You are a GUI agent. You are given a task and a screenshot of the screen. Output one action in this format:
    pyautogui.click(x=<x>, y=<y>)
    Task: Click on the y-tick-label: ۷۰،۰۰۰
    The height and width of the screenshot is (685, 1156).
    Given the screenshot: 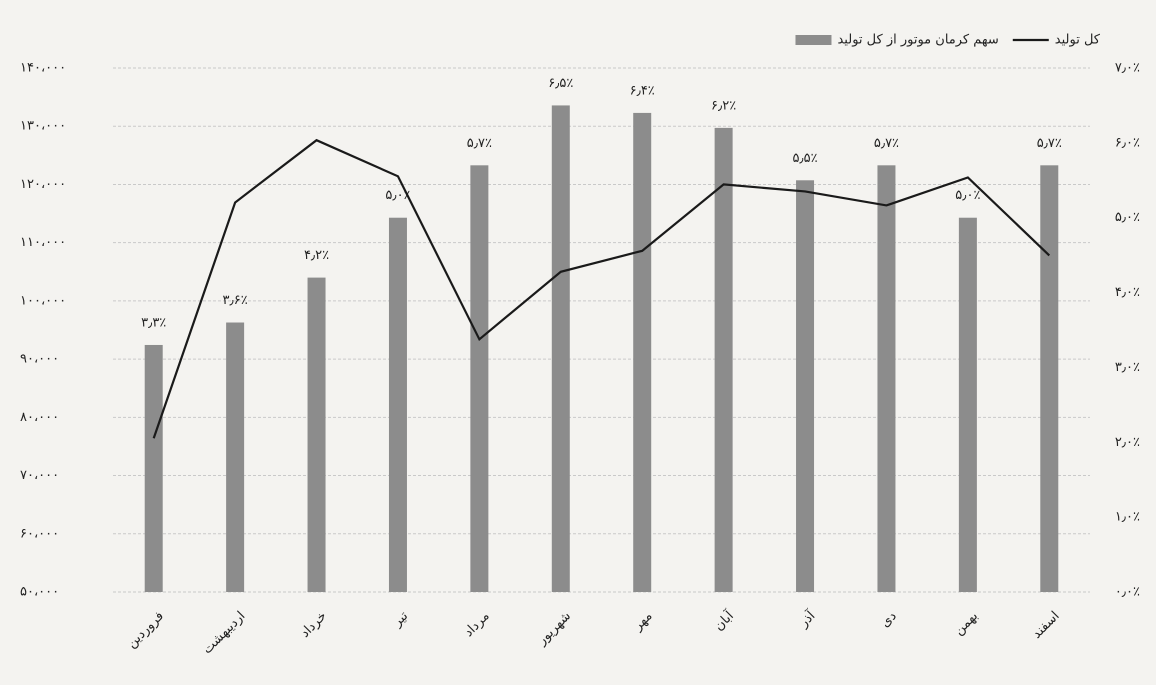 What is the action you would take?
    pyautogui.click(x=39, y=475)
    